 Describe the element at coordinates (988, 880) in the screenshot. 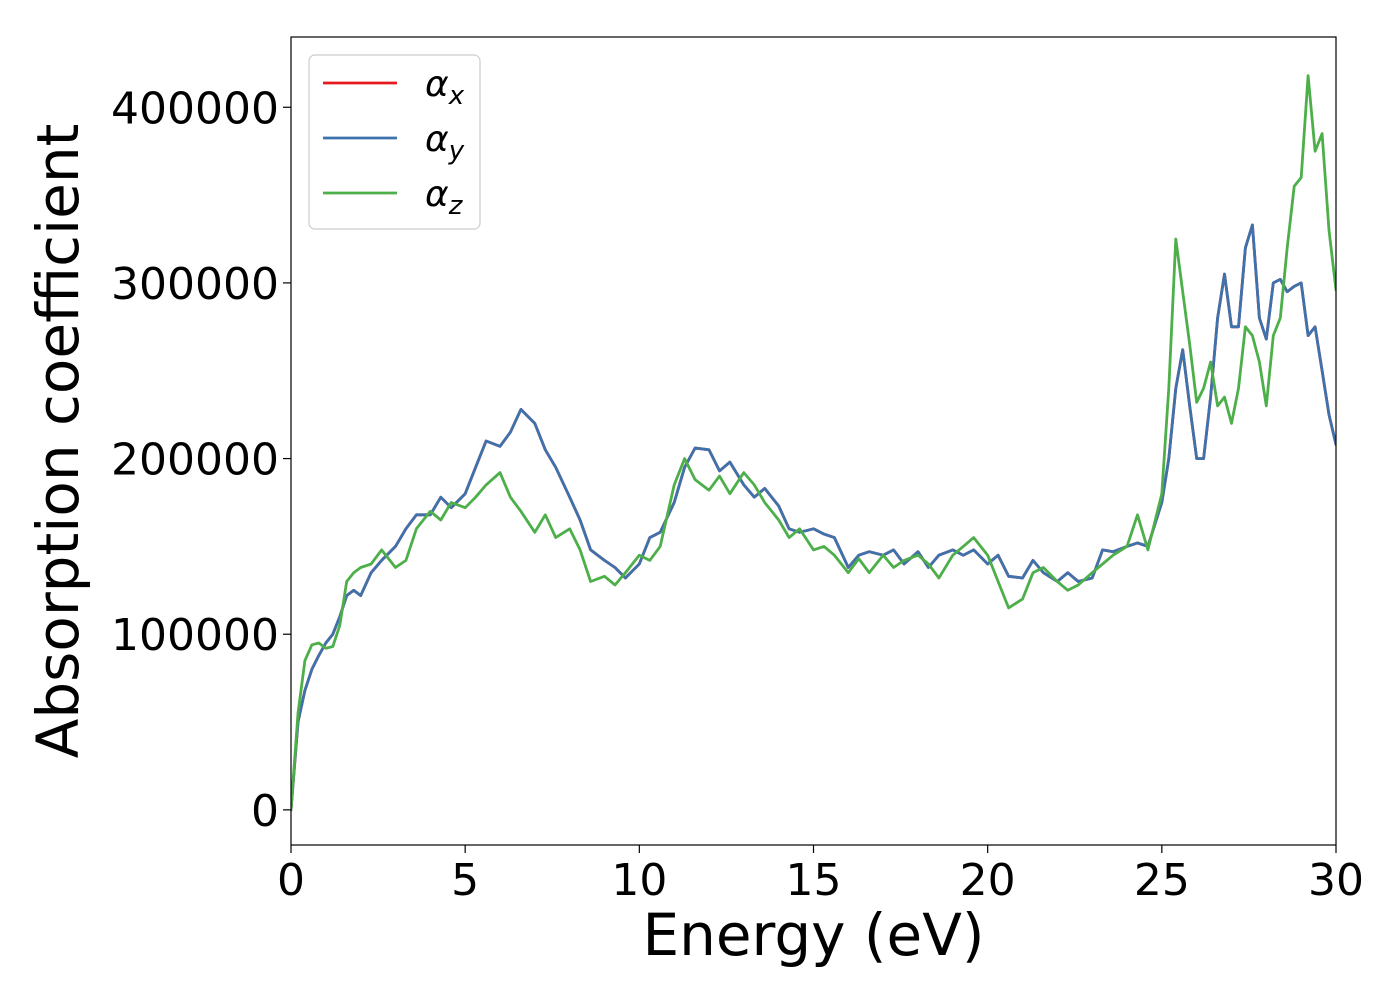

I see `x-tick-label: 20` at that location.